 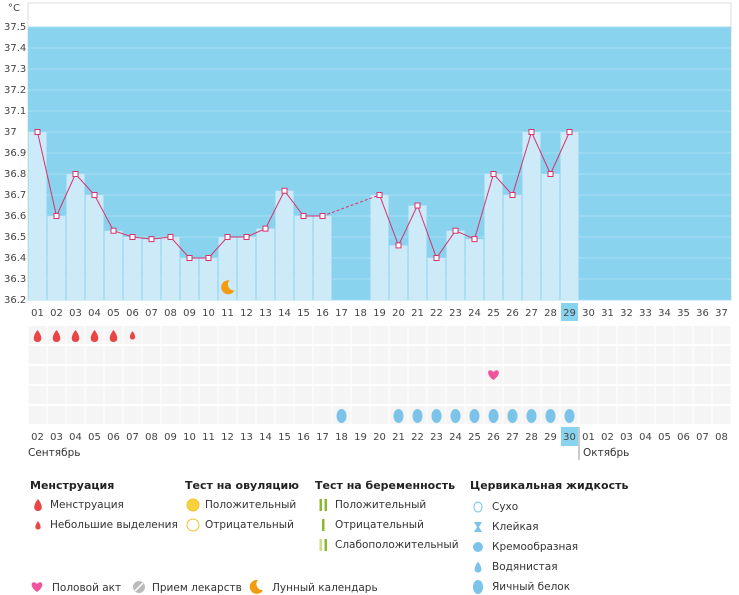 What do you see at coordinates (351, 205) in the screenshot?
I see `gap-connector` at bounding box center [351, 205].